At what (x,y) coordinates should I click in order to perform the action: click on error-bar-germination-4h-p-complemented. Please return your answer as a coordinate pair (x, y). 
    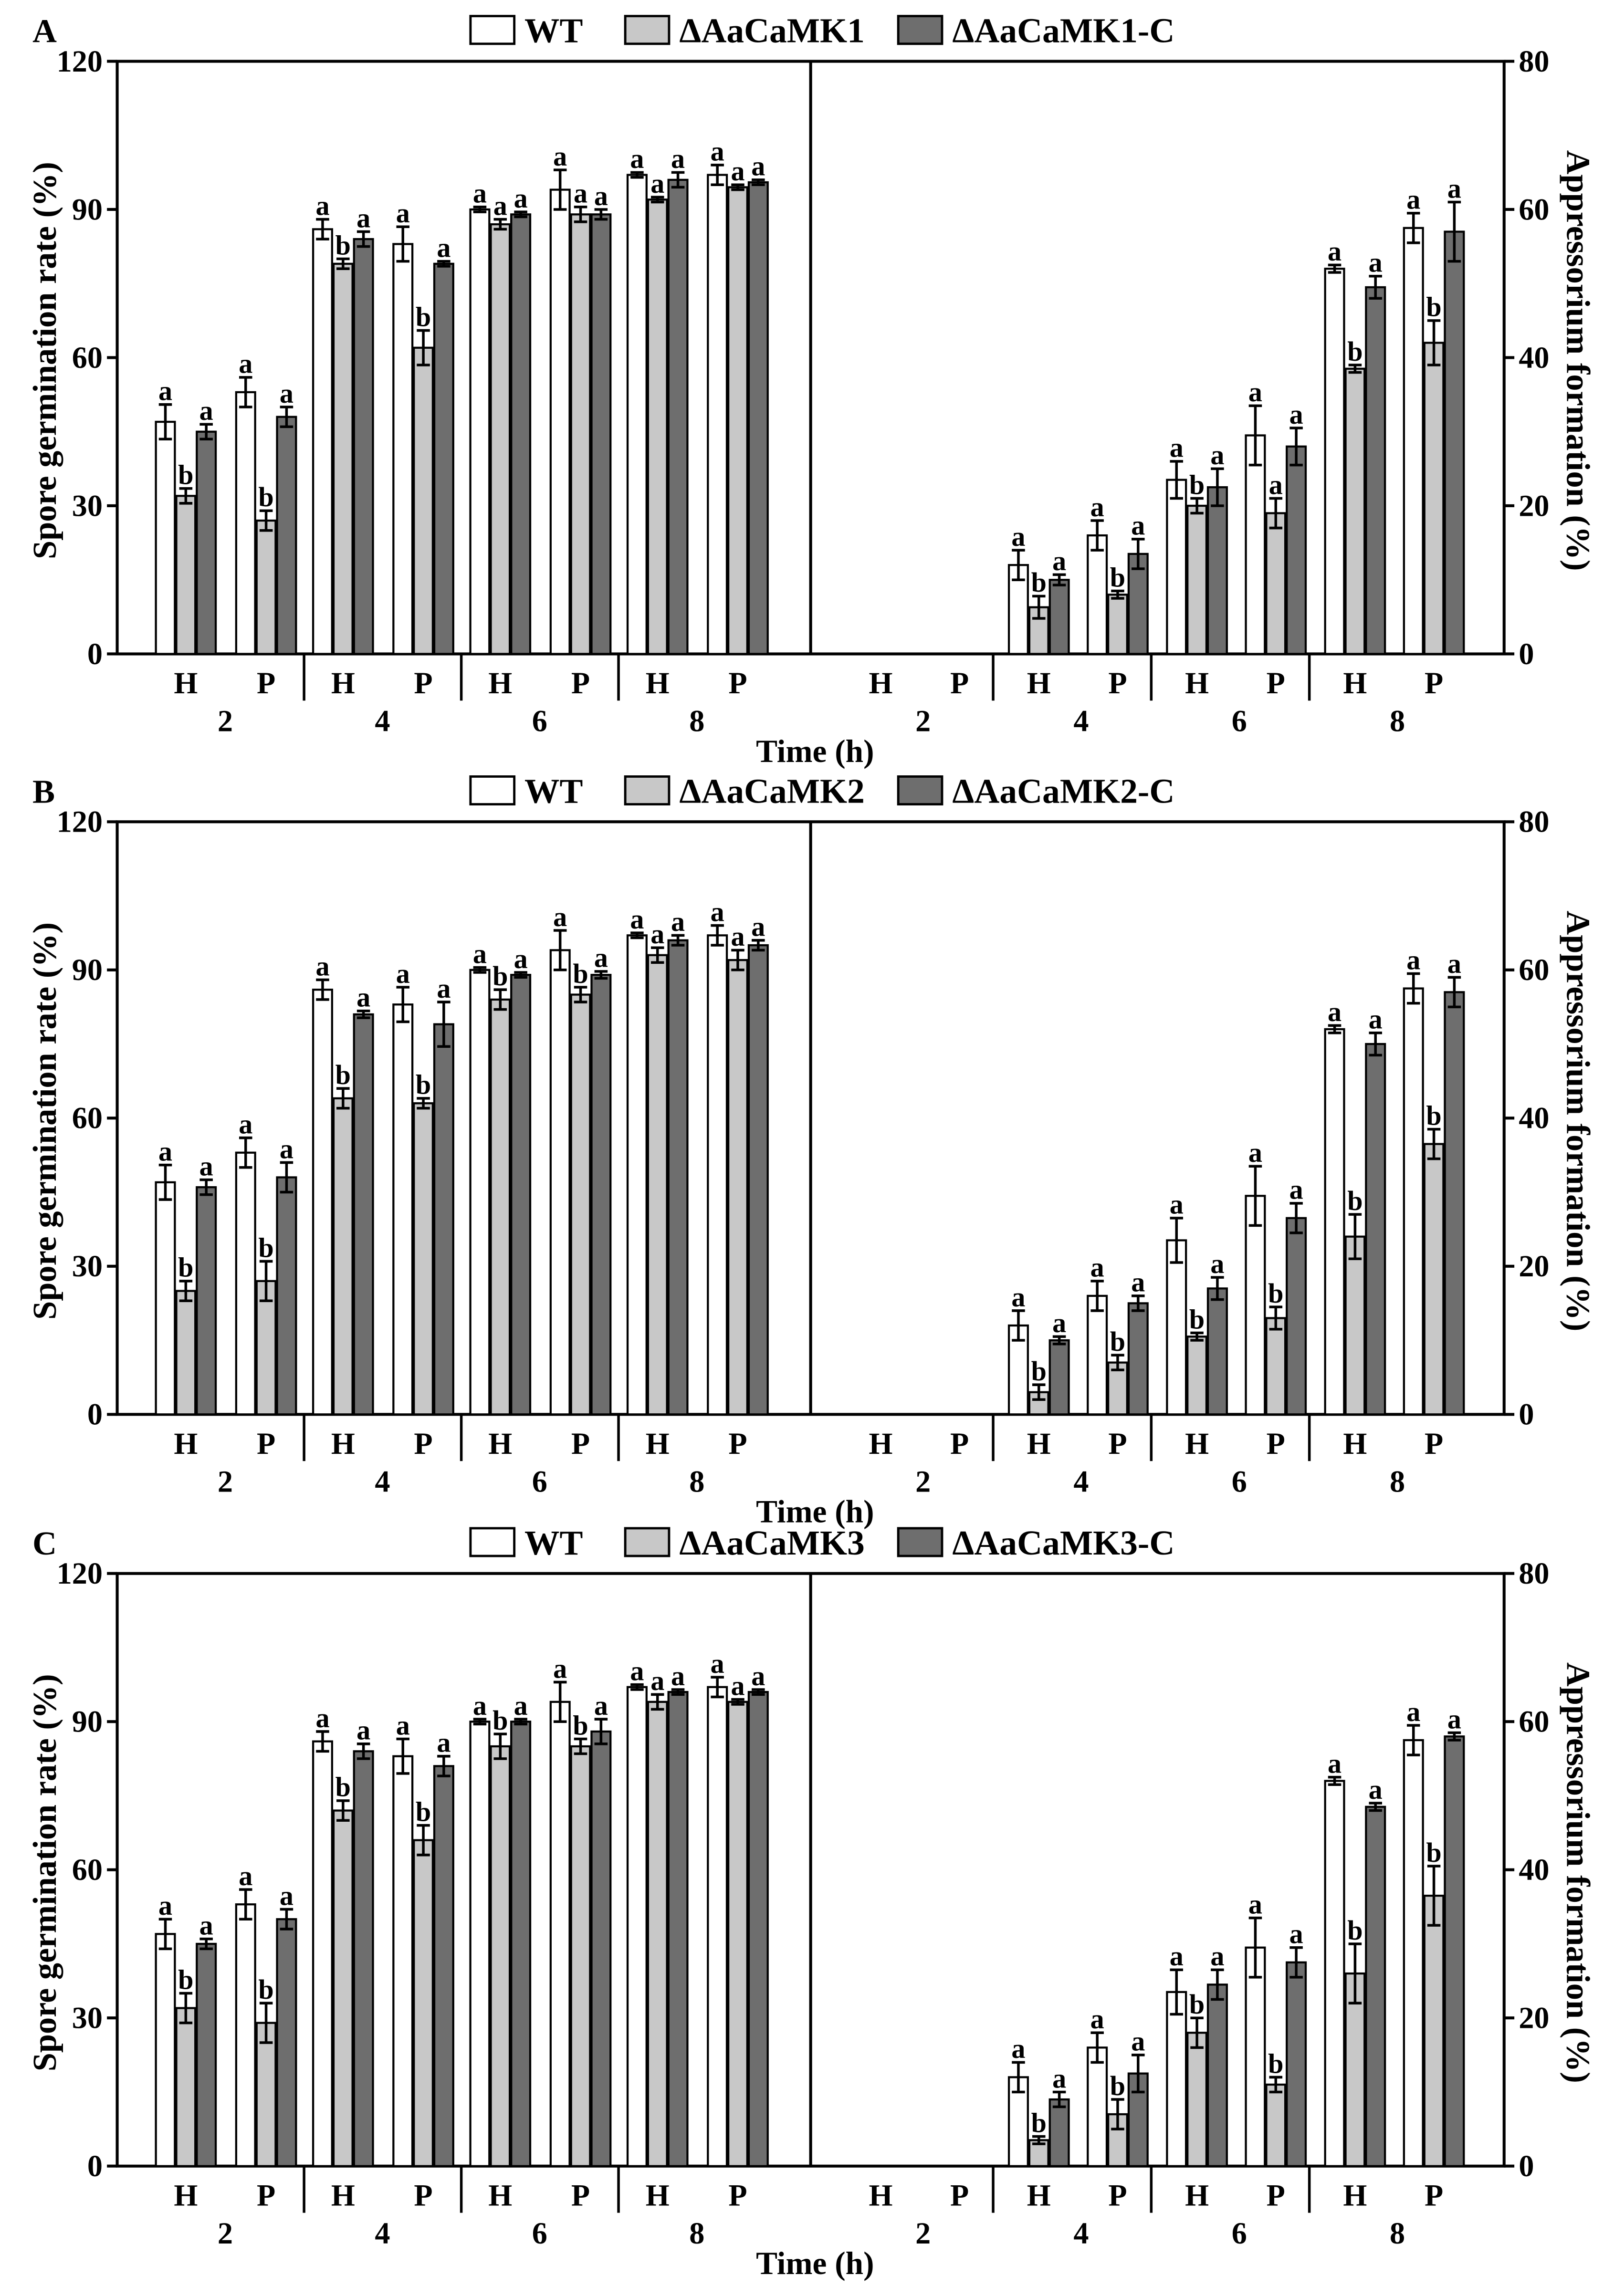
    Looking at the image, I should click on (444, 1765).